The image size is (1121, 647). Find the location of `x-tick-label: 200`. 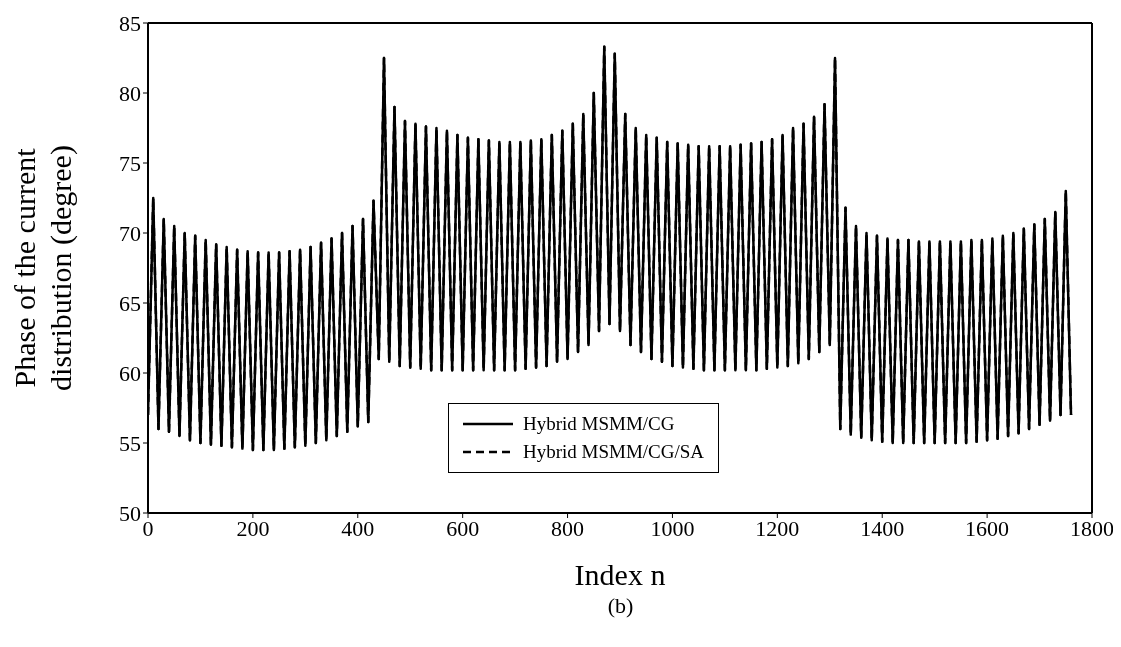

x-tick-label: 200 is located at coordinates (253, 528).